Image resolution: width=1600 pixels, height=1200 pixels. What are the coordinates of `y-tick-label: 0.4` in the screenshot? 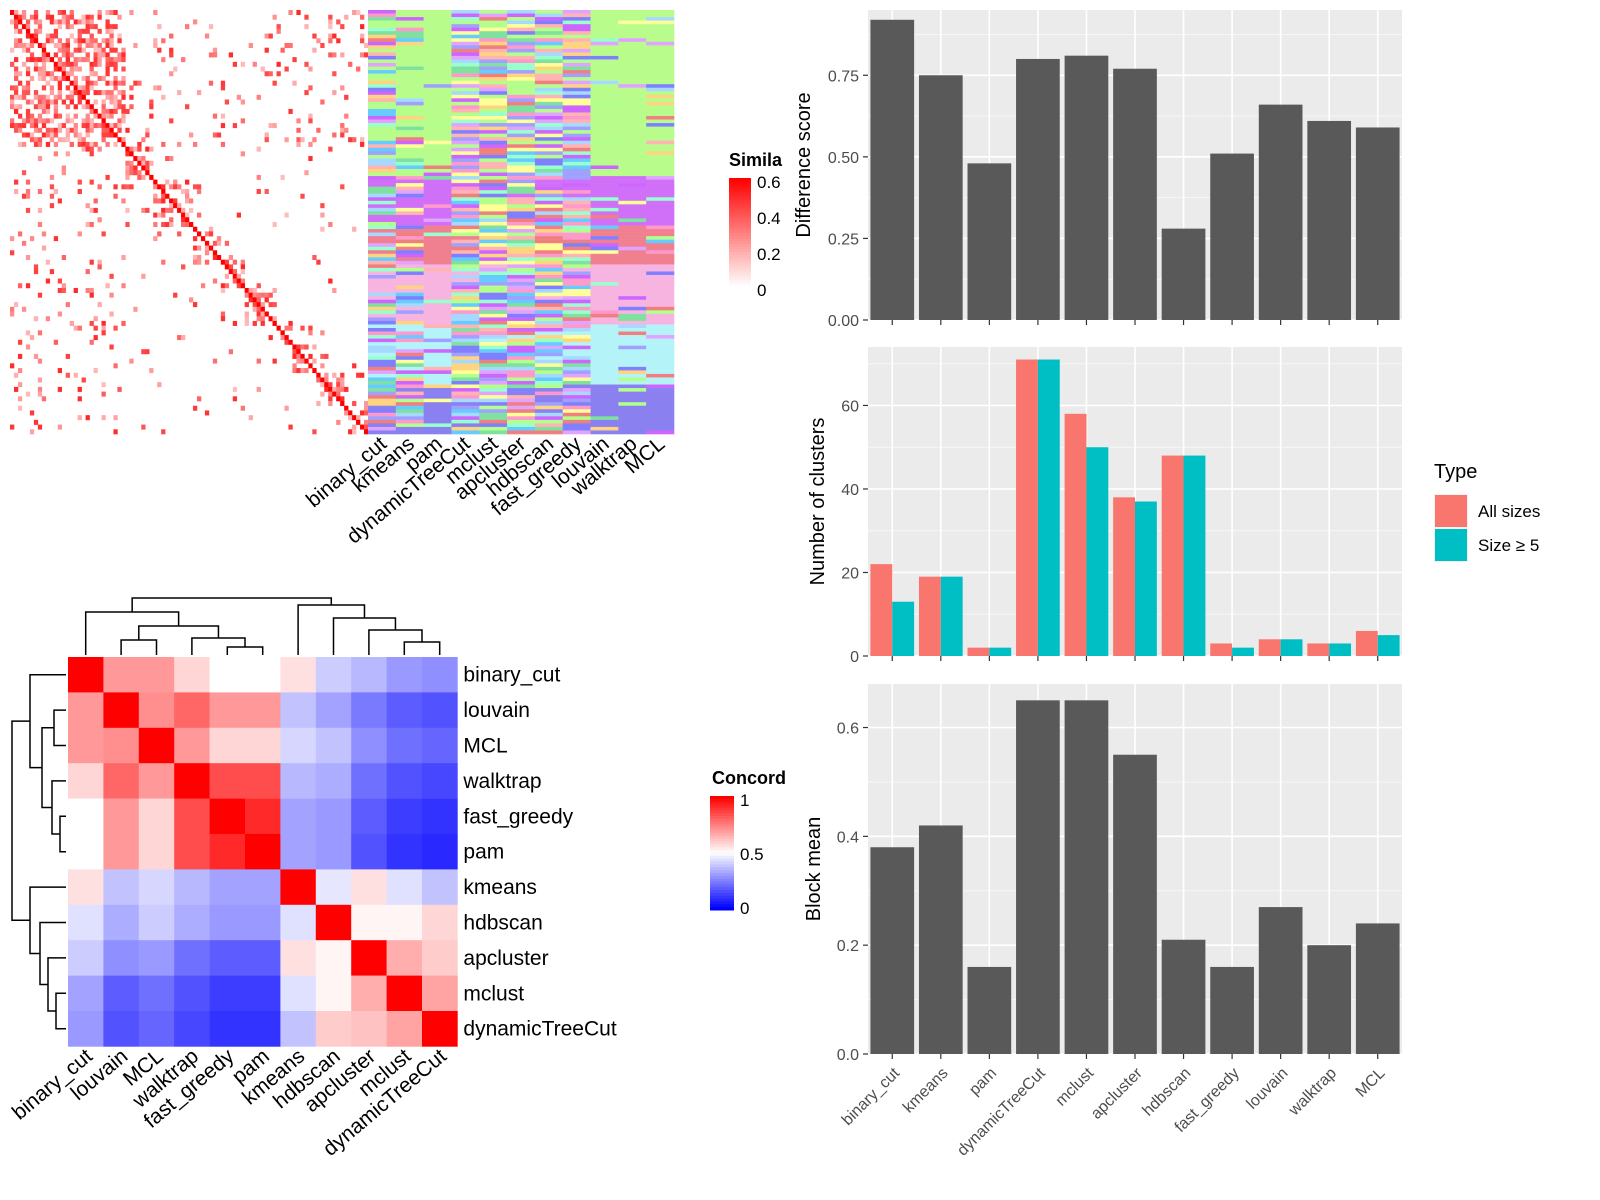 It's located at (848, 837).